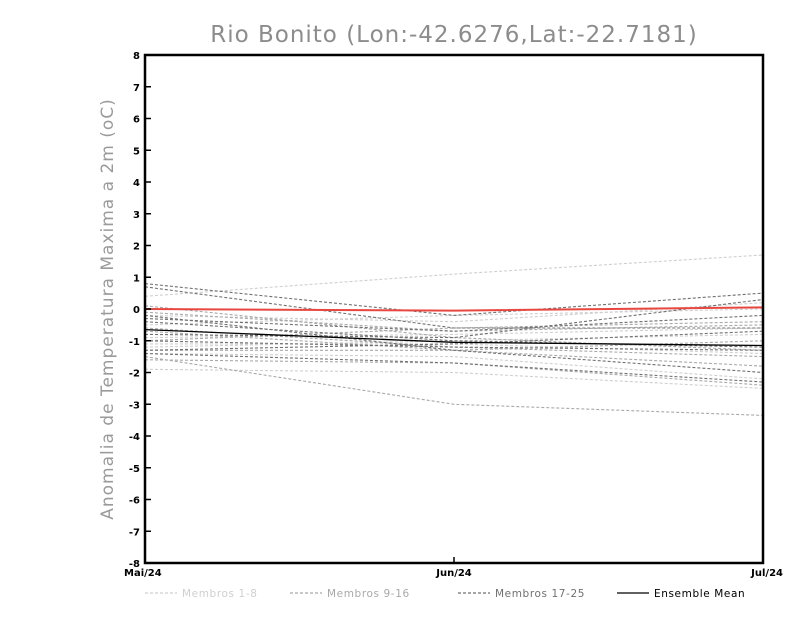 The image size is (800, 618). I want to click on y-tick-label: -6, so click(134, 501).